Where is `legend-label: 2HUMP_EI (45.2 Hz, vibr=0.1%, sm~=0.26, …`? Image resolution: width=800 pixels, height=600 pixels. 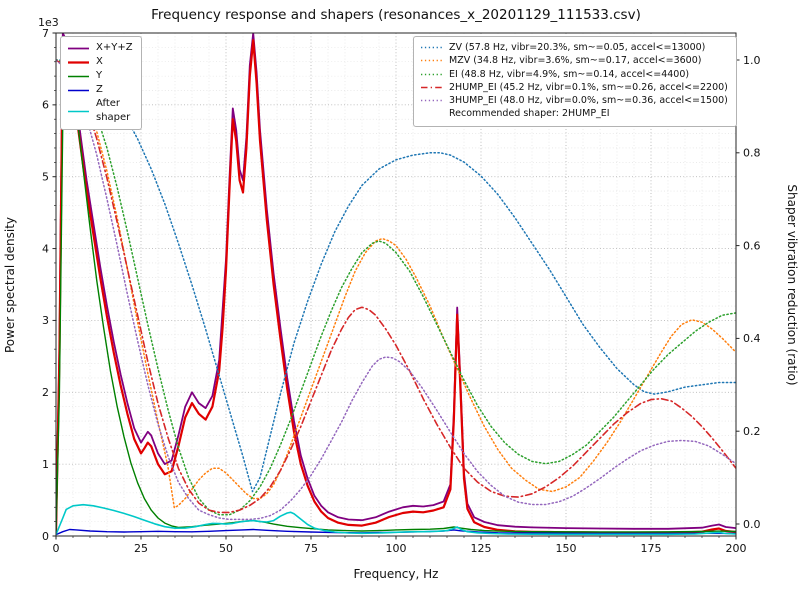 legend-label: 2HUMP_EI (45.2 Hz, vibr=0.1%, sm~=0.26, … is located at coordinates (588, 87).